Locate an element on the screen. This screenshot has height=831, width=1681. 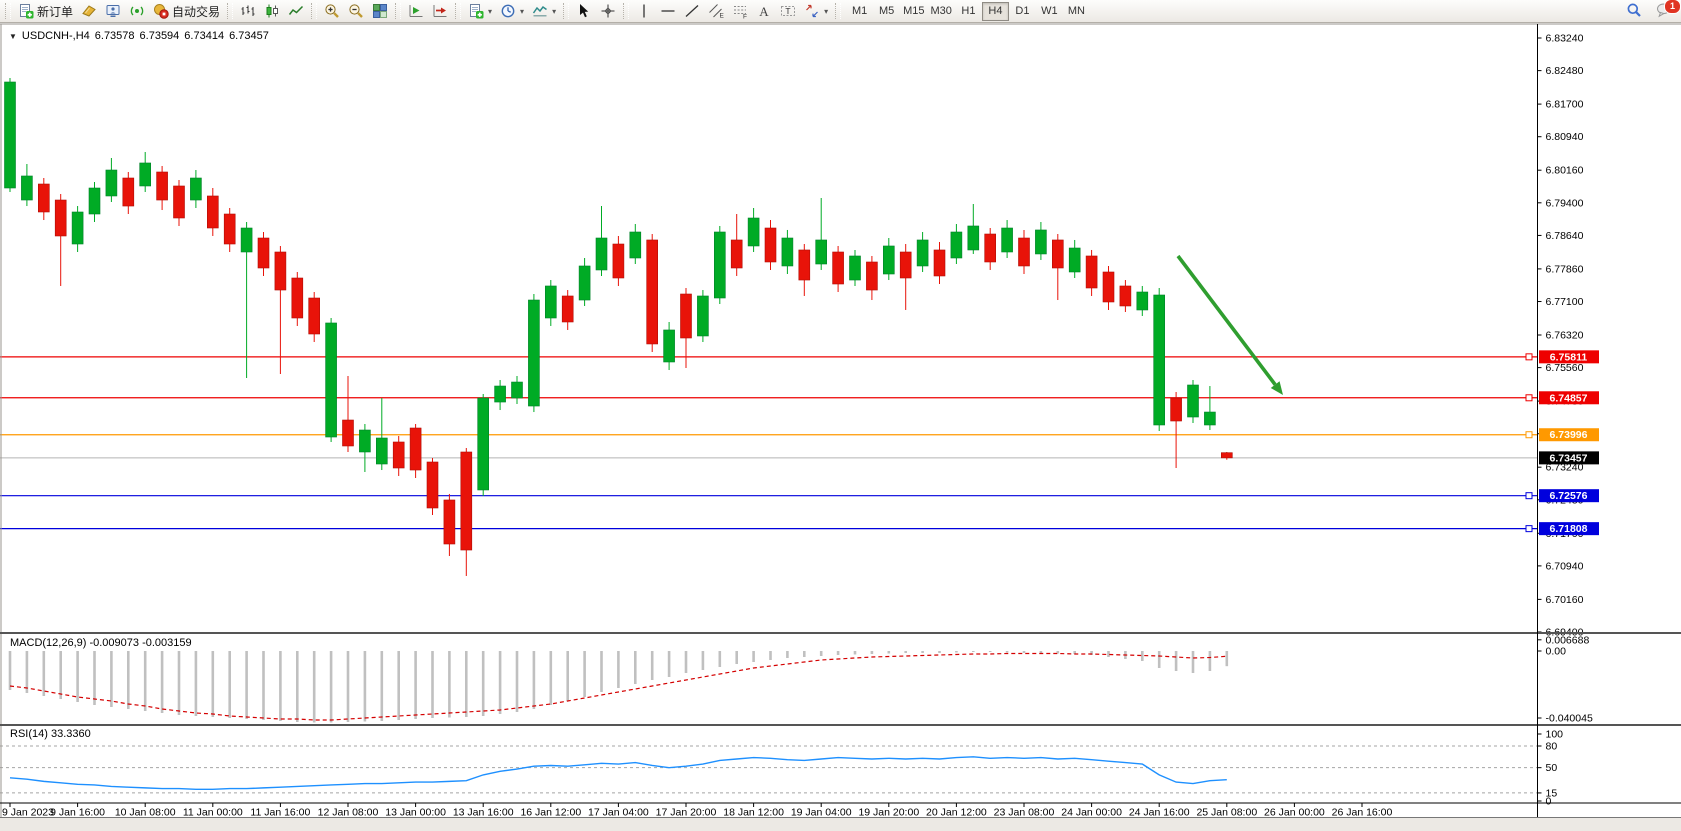
new-order-button: 新订单 is located at coordinates (45, 11).